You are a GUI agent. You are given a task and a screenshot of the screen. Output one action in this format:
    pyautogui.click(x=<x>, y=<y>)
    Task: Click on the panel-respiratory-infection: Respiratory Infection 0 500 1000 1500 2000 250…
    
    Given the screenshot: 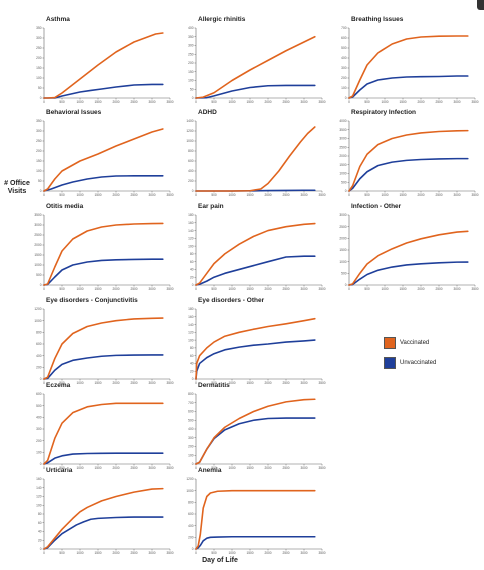 What is the action you would take?
    pyautogui.click(x=408, y=153)
    